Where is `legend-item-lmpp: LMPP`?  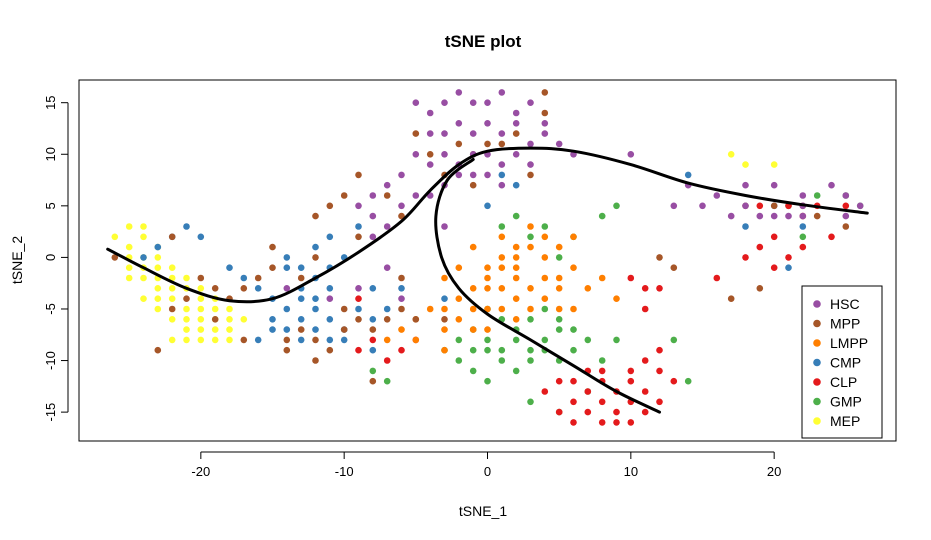
legend-item-lmpp: LMPP is located at coordinates (840, 343).